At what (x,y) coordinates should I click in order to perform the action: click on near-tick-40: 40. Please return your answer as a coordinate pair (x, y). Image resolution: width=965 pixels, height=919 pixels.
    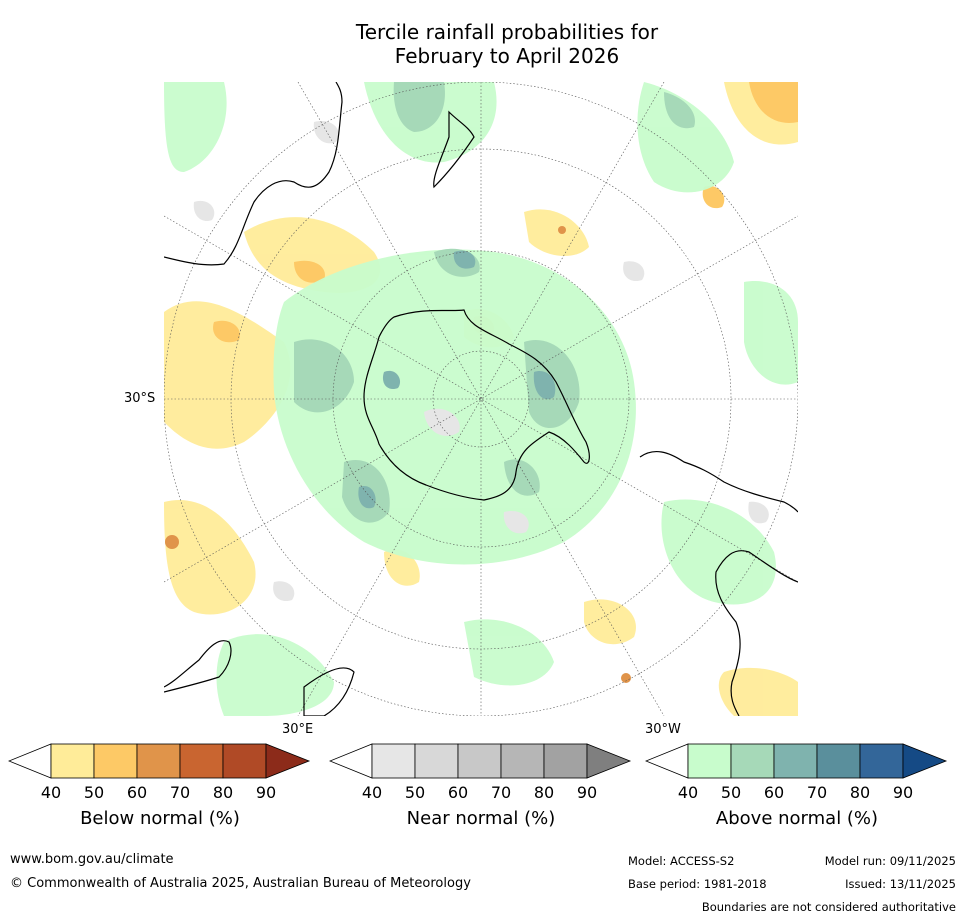
    Looking at the image, I should click on (372, 792).